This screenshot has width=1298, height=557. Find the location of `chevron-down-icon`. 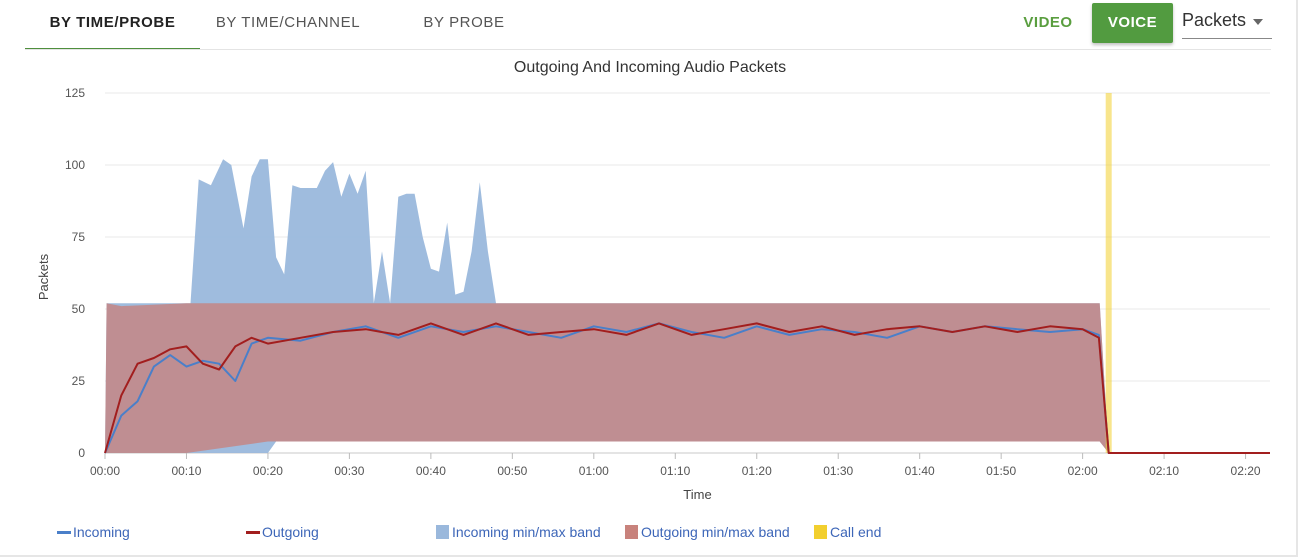

chevron-down-icon is located at coordinates (1258, 22).